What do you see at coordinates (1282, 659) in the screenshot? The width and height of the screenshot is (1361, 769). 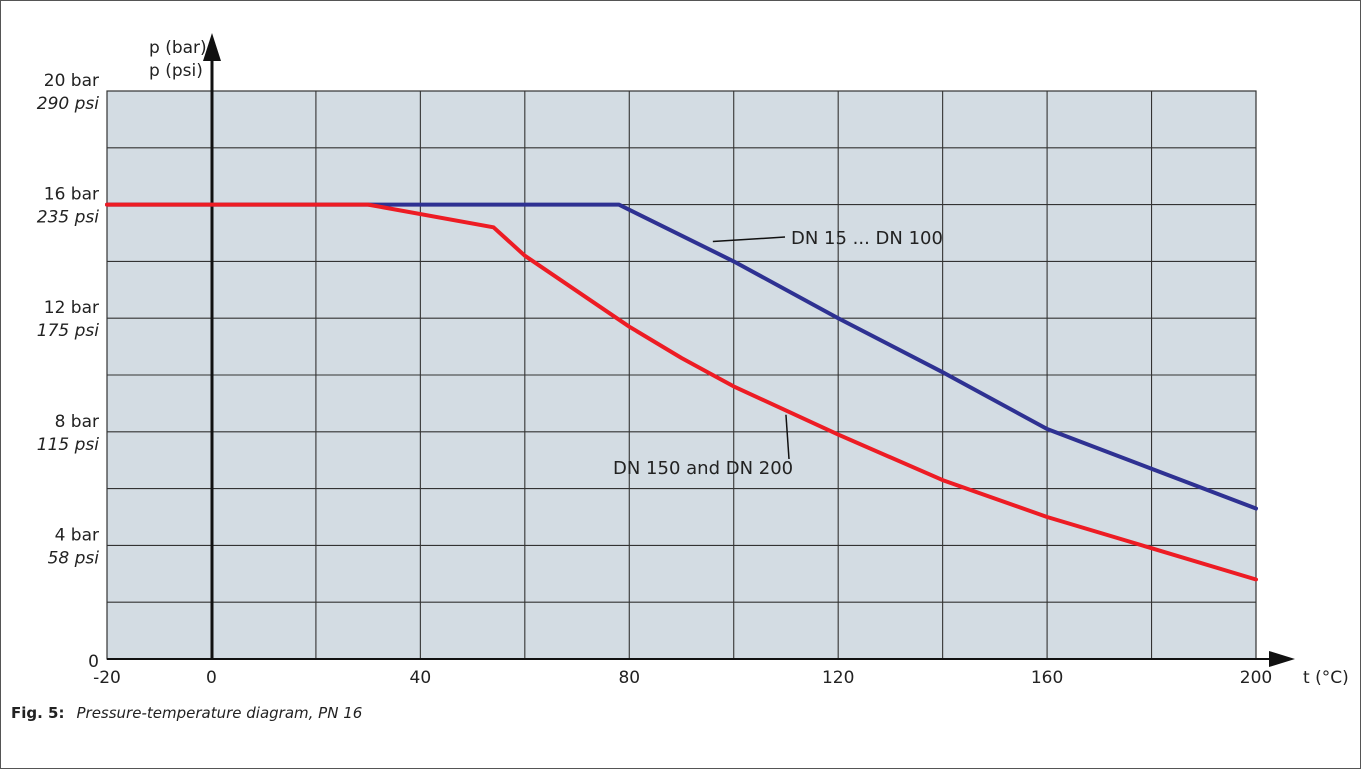 I see `x-axis-arrowhead` at bounding box center [1282, 659].